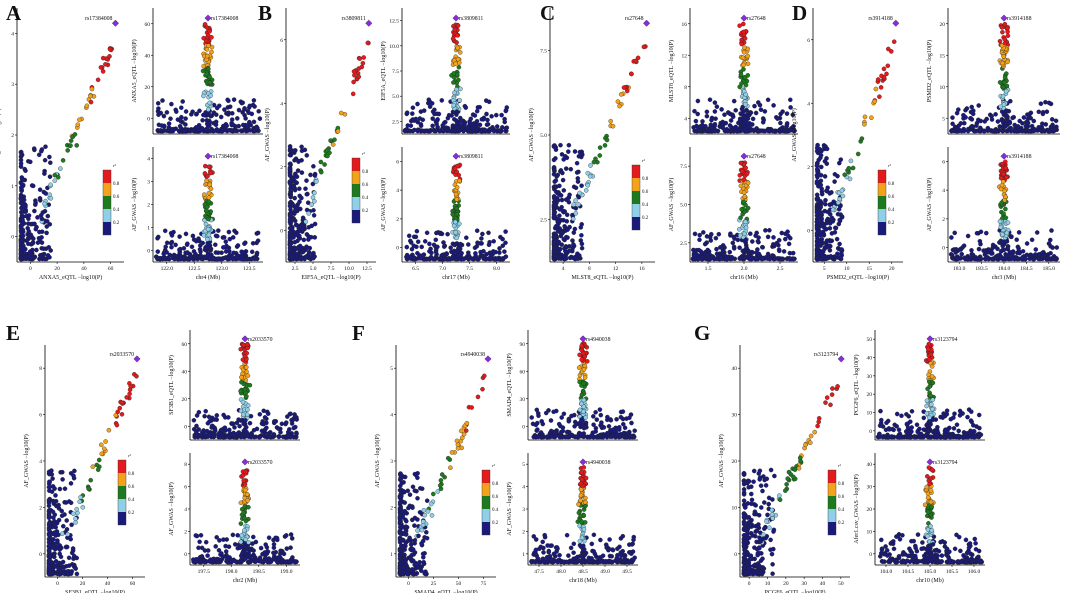 This screenshot has height=593, width=1065. Describe the element at coordinates (471, 157) in the screenshot. I see `lead-snp-label: rs3809811` at that location.